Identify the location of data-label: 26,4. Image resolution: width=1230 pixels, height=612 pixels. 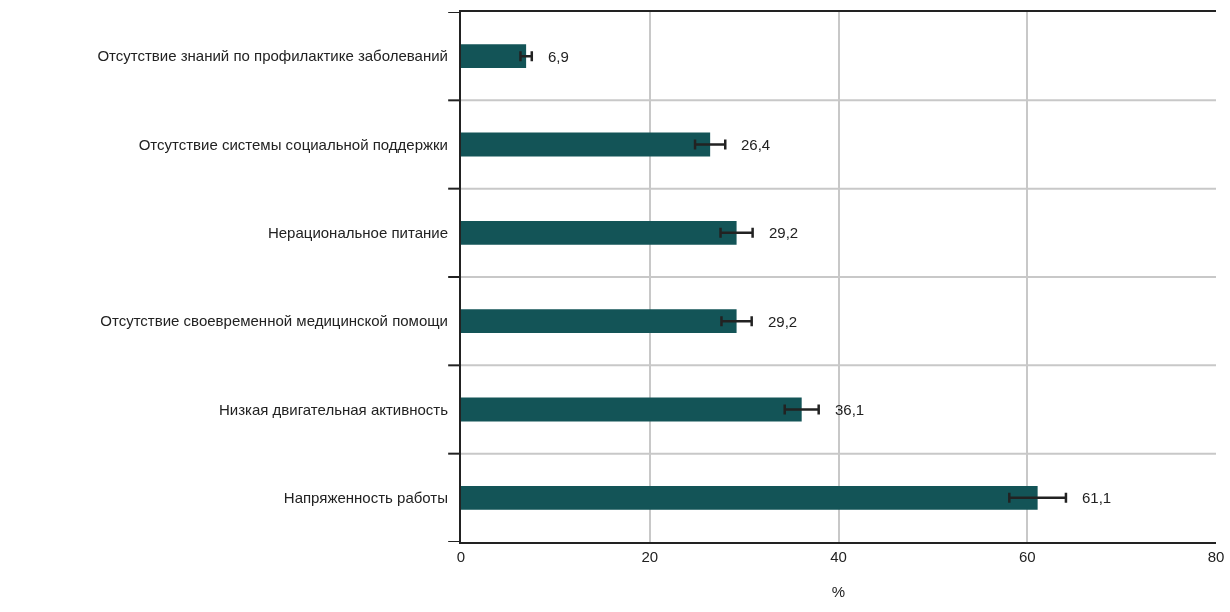
(756, 144).